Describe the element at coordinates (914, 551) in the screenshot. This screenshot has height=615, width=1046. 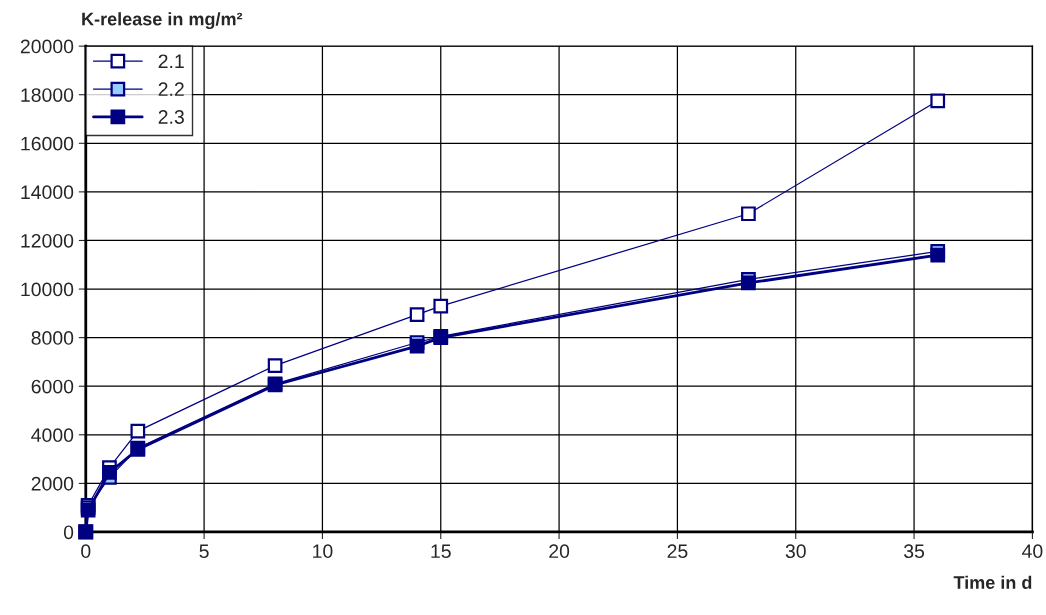
I see `x-tick-label: 35` at that location.